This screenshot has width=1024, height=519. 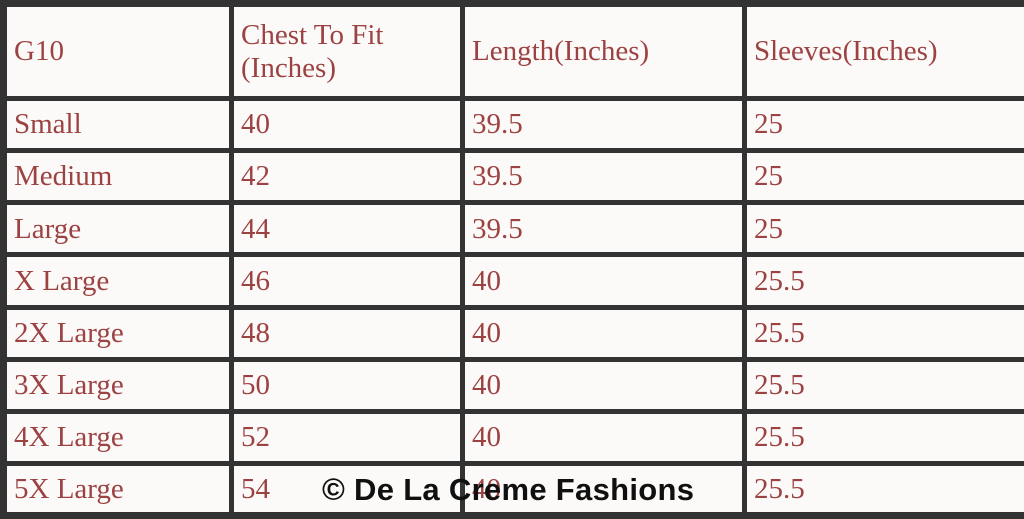 What do you see at coordinates (347, 437) in the screenshot?
I see `chest-cell: 52` at bounding box center [347, 437].